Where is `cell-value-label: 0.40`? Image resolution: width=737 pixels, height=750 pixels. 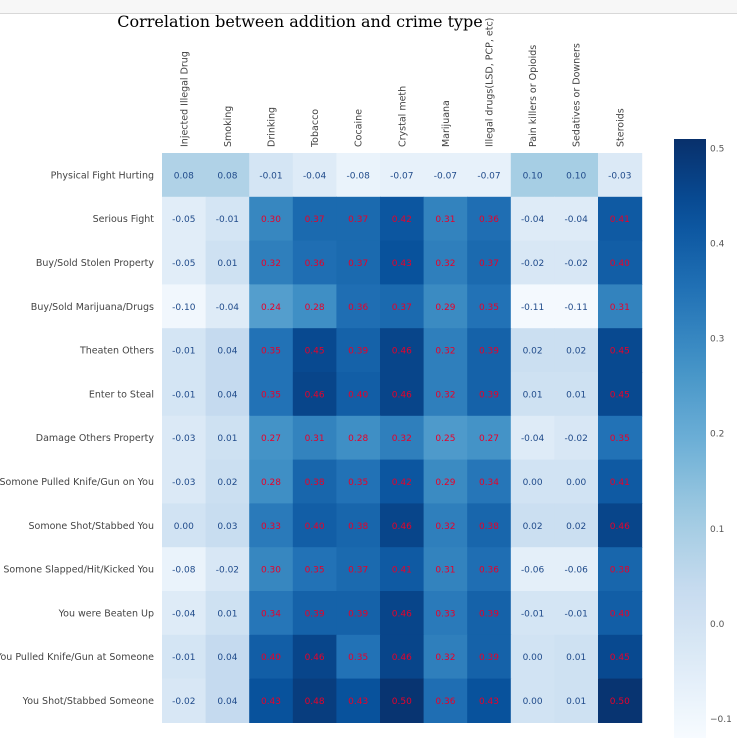 cell-value-label: 0.40 is located at coordinates (620, 264).